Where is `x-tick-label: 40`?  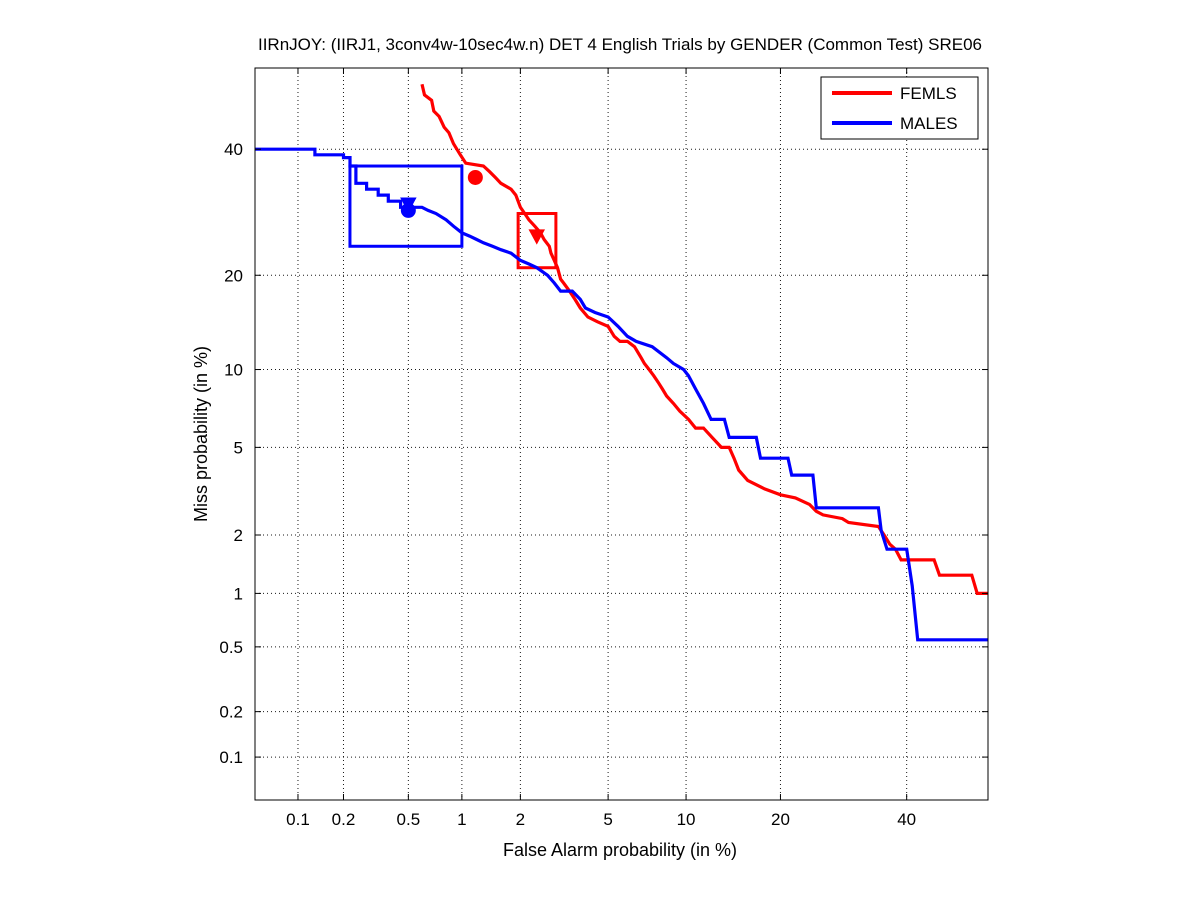 x-tick-label: 40 is located at coordinates (906, 819).